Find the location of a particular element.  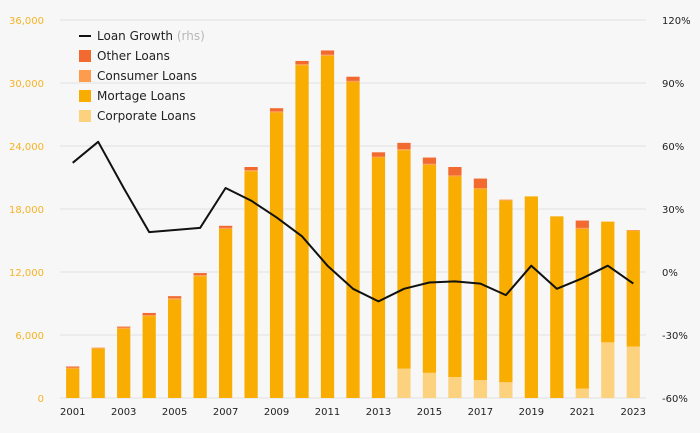

right-axis-tick-label: 90% is located at coordinates (673, 84).